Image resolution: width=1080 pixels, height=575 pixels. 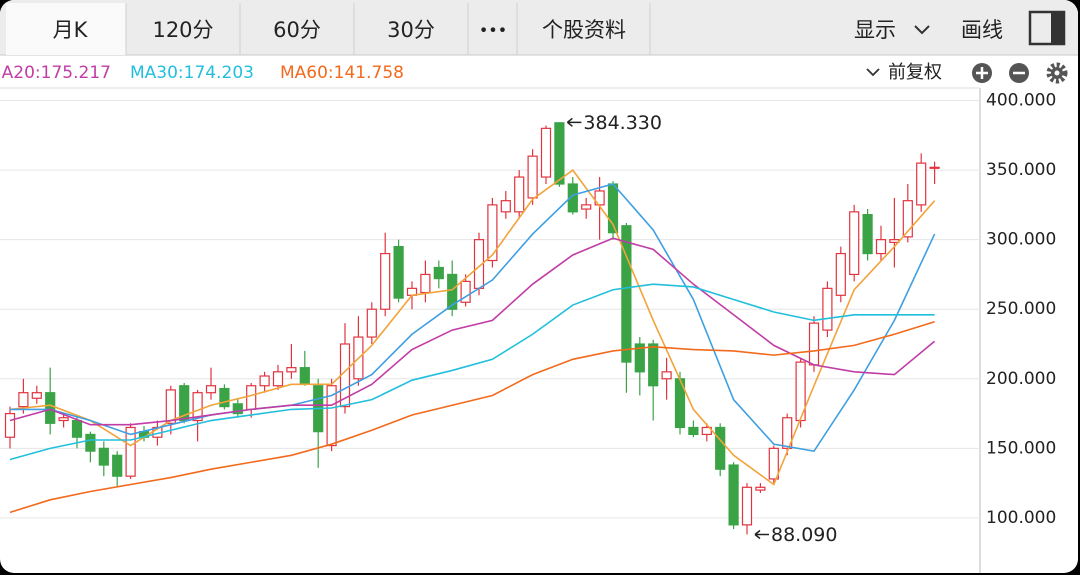 I want to click on toolbar, so click(x=539, y=27).